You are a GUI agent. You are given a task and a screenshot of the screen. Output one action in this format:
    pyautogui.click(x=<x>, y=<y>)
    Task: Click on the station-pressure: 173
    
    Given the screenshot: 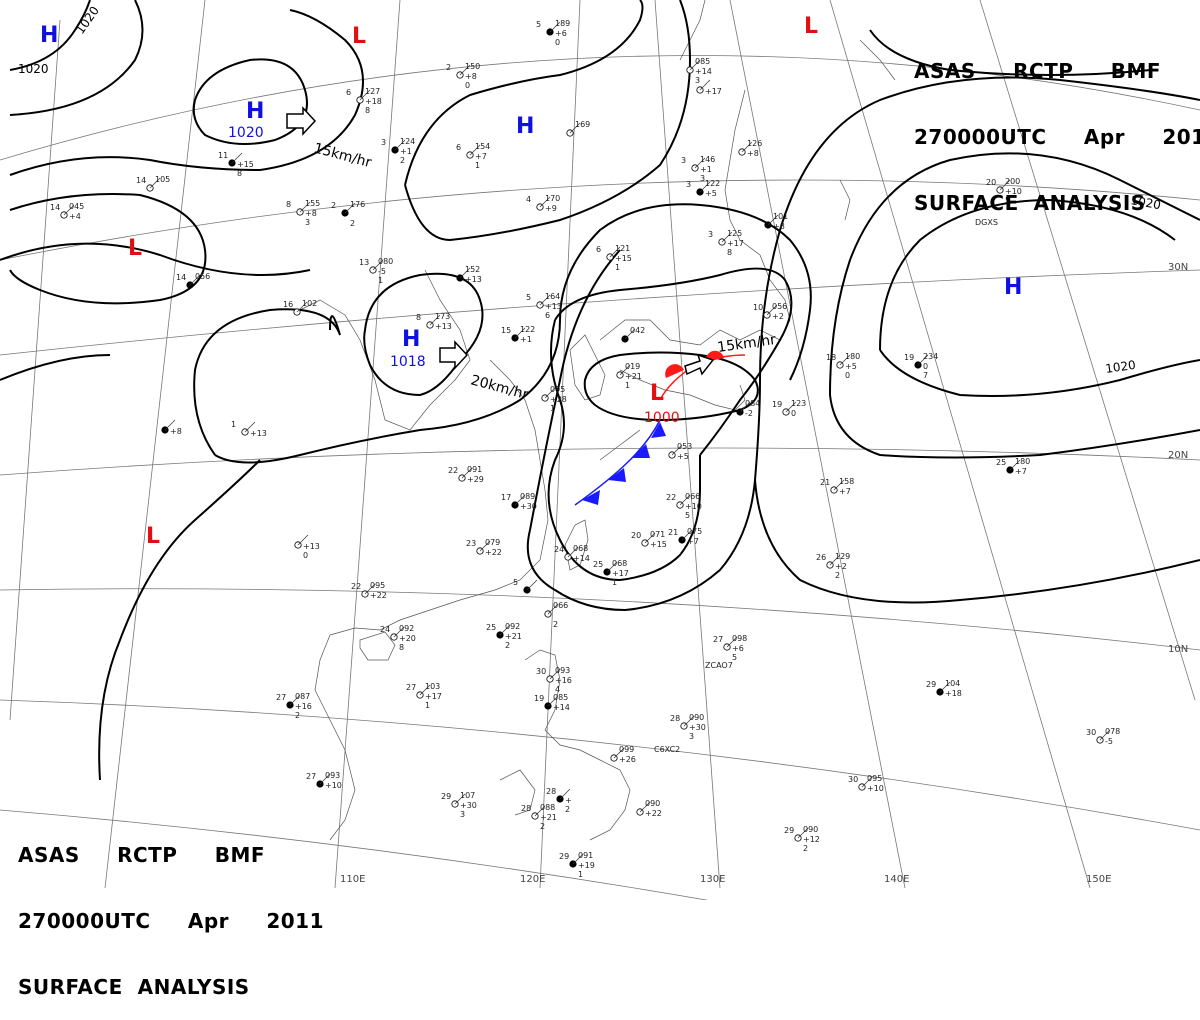 What is the action you would take?
    pyautogui.click(x=442, y=316)
    